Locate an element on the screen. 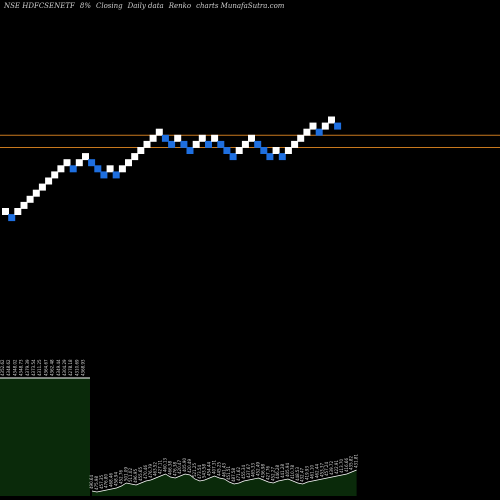 The height and width of the screenshot is (500, 500). volume-label-23: 543.58 is located at coordinates (204, 471).